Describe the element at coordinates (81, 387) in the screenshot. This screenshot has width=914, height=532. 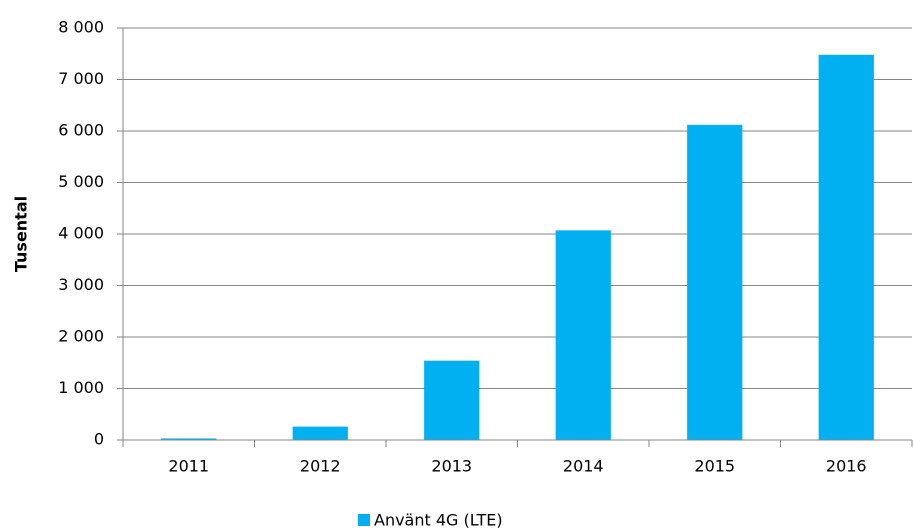
I see `y-tick-label: 1 000` at that location.